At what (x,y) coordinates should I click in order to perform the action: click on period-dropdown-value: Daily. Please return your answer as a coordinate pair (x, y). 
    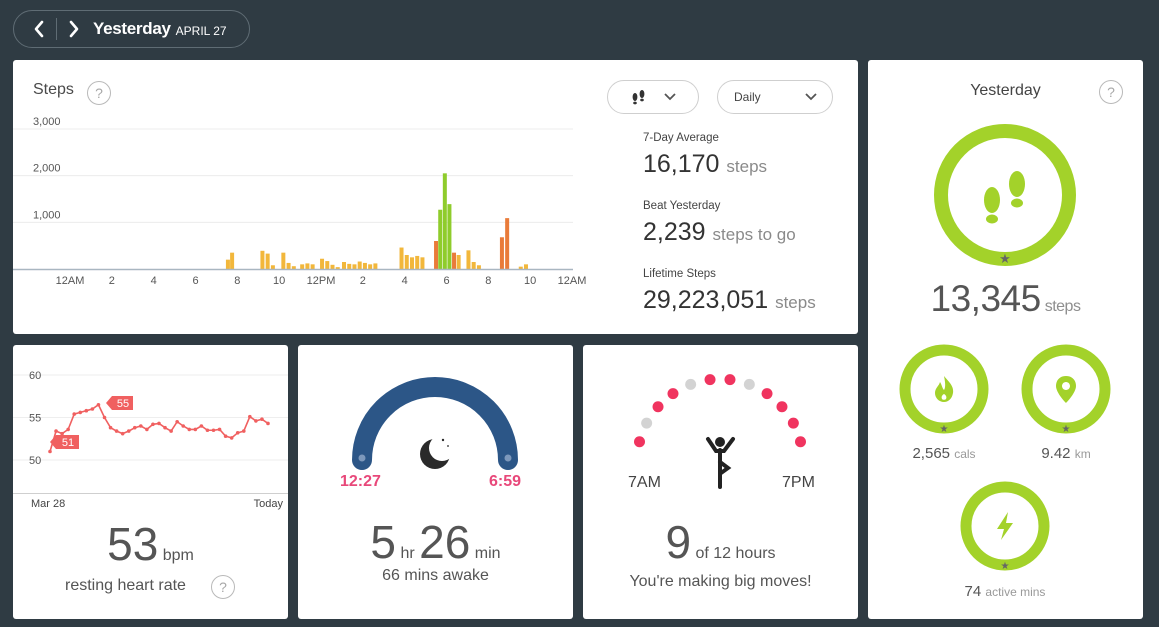
    Looking at the image, I should click on (747, 97).